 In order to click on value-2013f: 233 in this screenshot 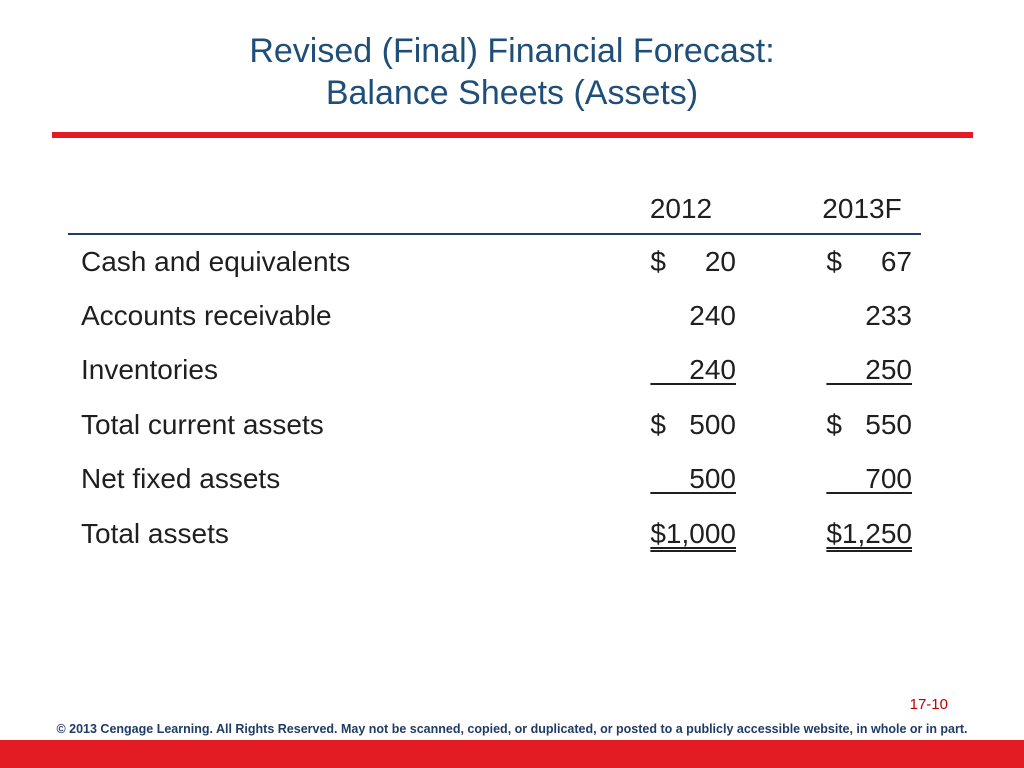, I will do `click(888, 315)`.